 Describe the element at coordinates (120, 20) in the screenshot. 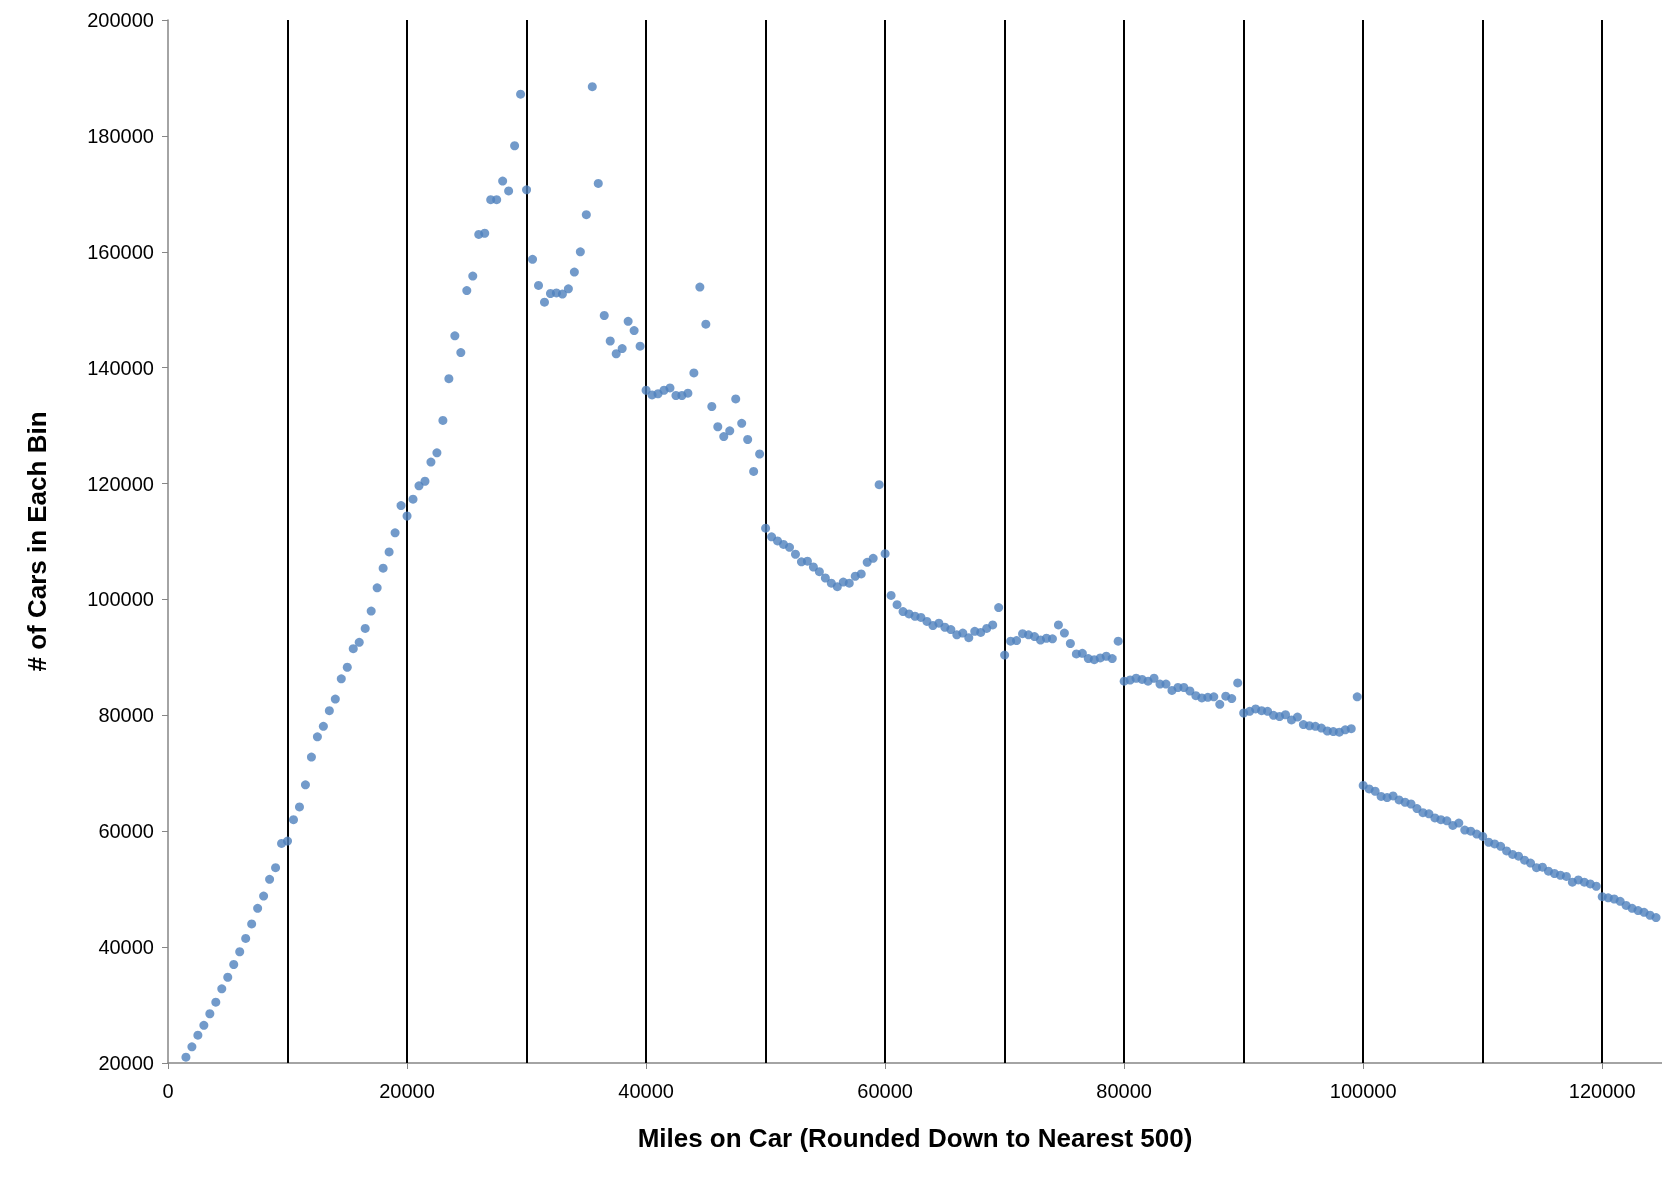

I see `y-tick-label: 200000` at that location.